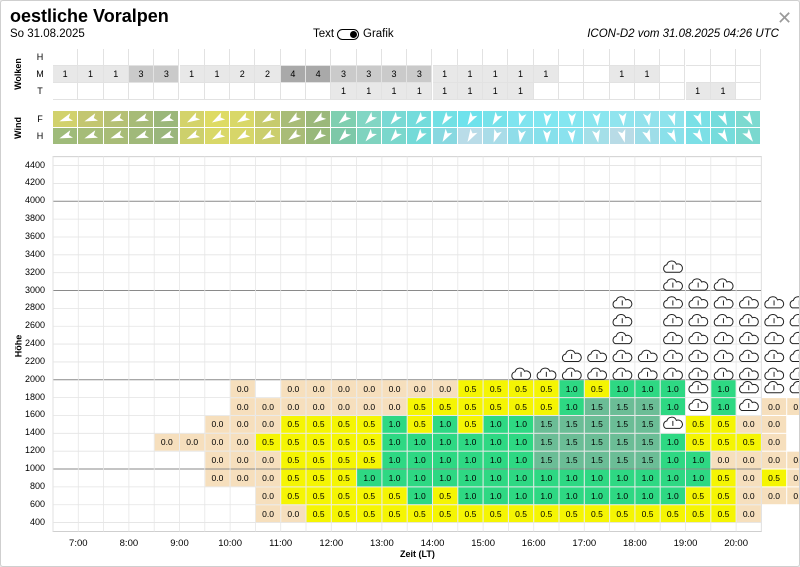 This screenshot has width=800, height=567. I want to click on view-toggle-switch, so click(348, 34).